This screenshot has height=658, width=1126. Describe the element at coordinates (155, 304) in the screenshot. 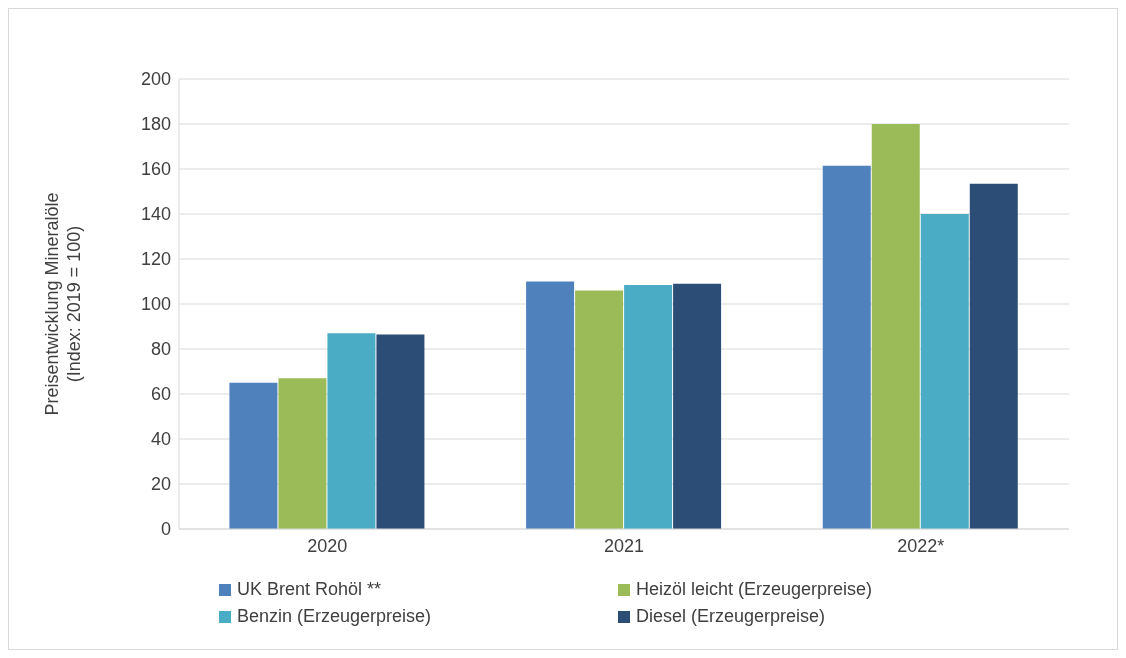

I see `y-tick-label: 100` at that location.